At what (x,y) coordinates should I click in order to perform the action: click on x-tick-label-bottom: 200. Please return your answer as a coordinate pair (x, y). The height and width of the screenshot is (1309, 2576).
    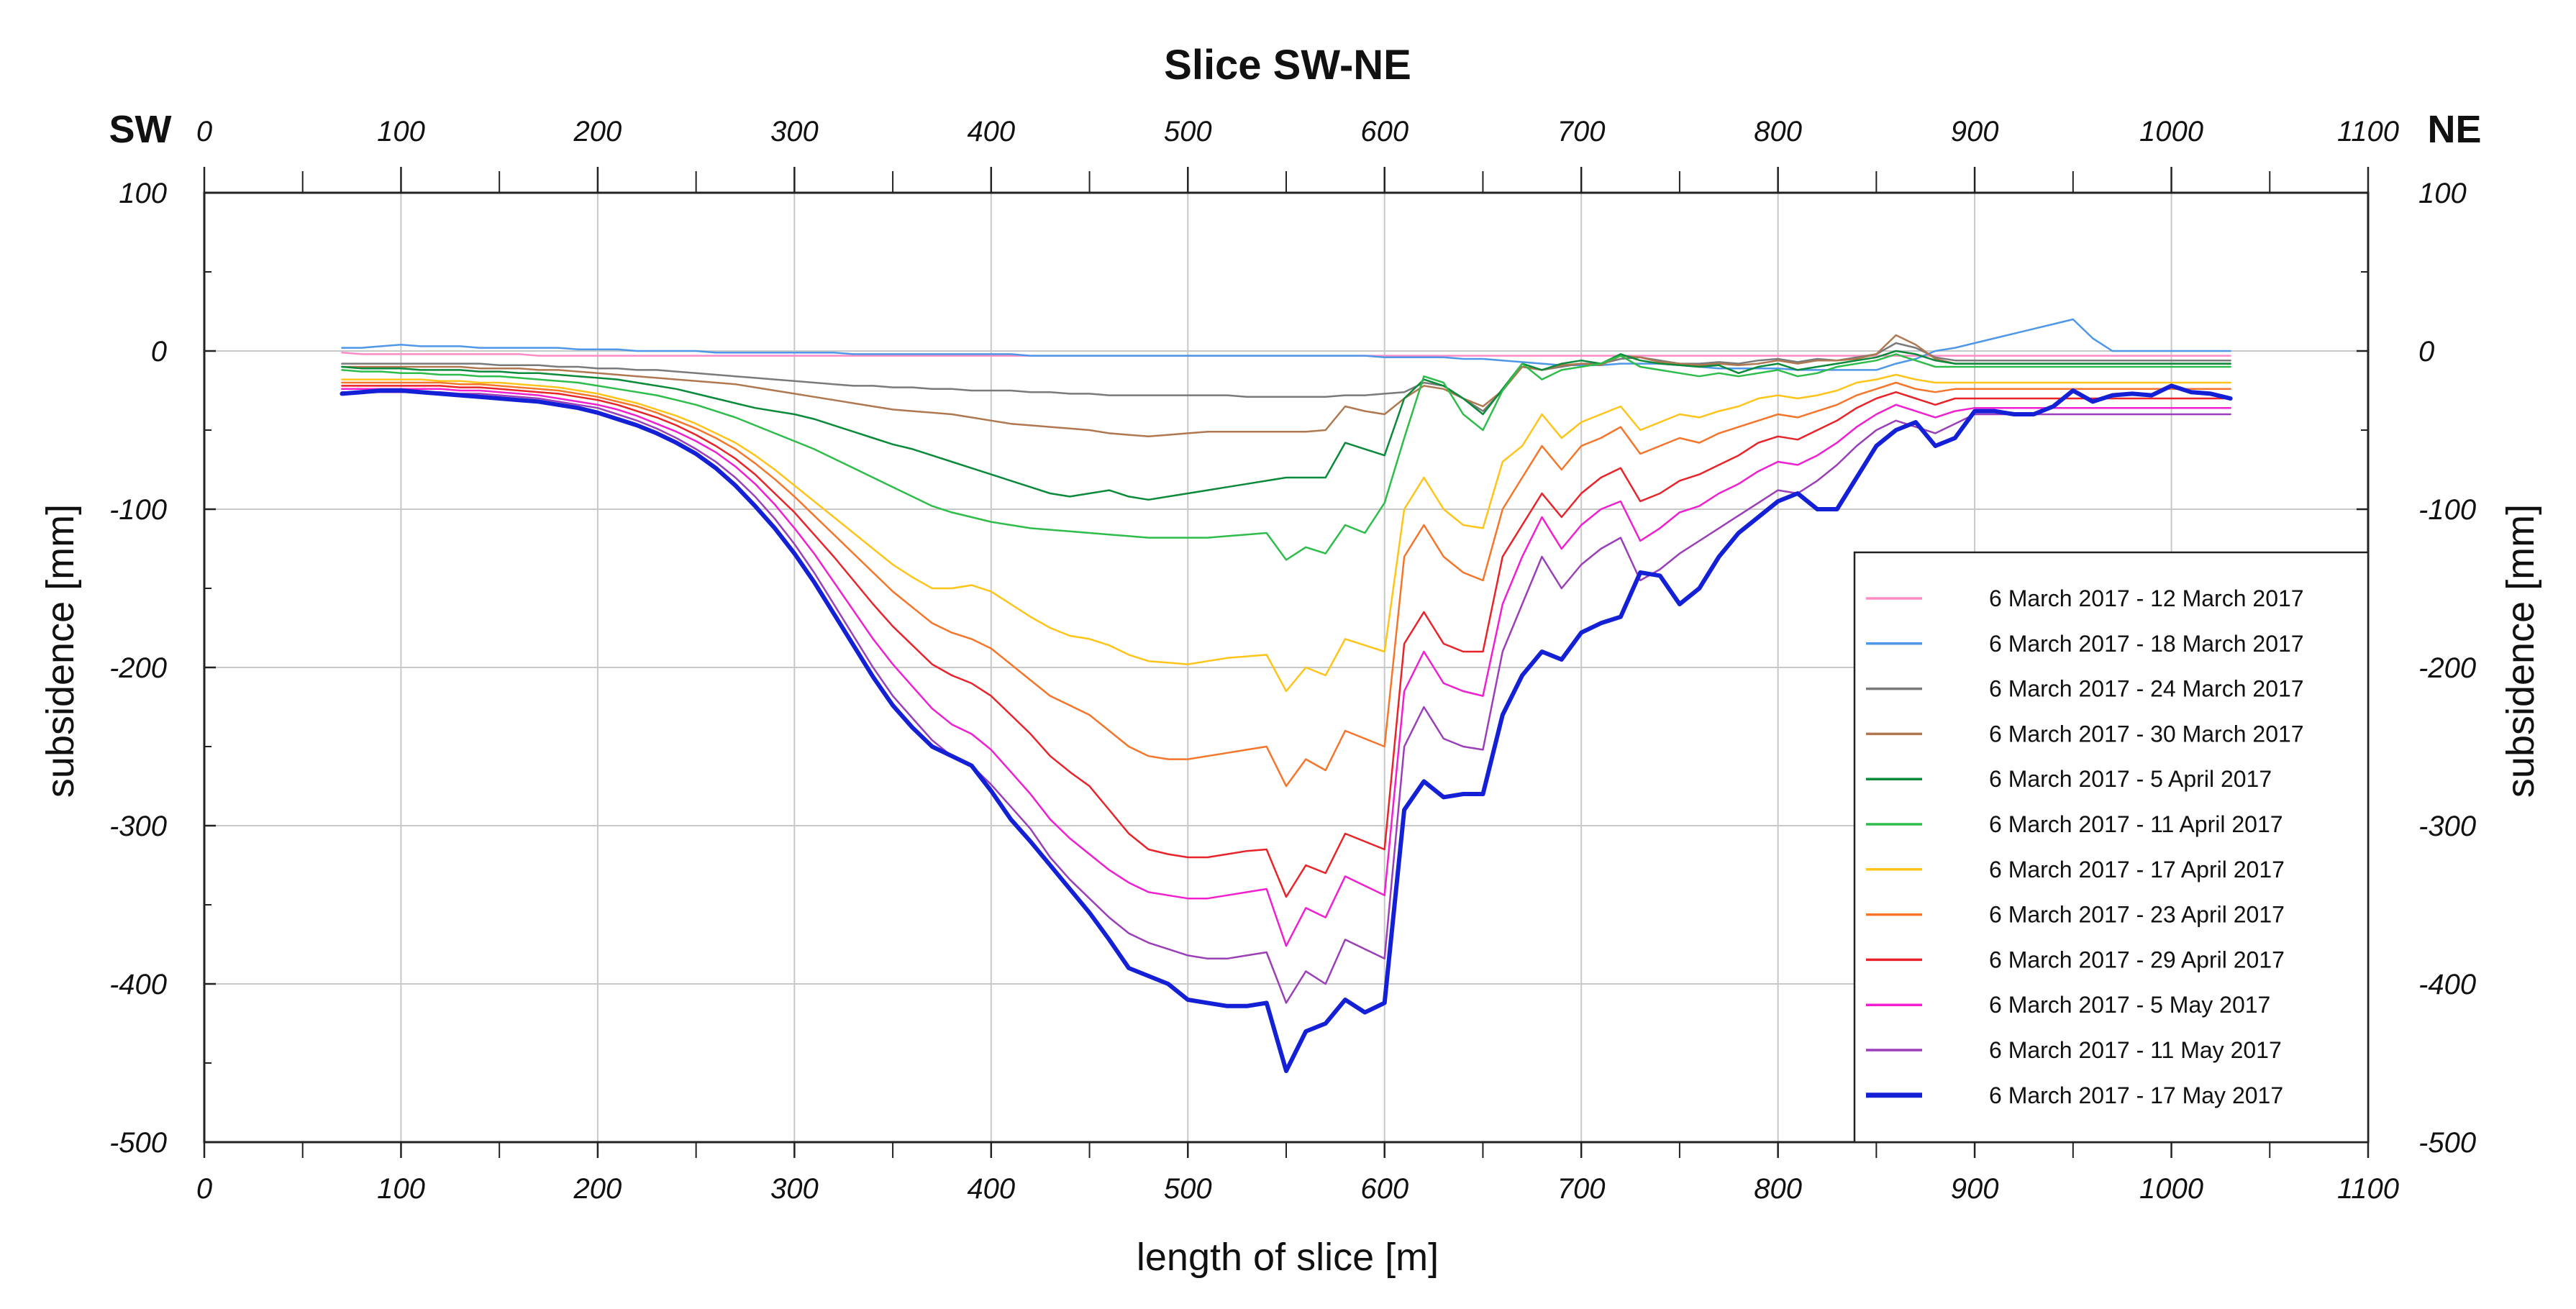
    Looking at the image, I should click on (597, 1189).